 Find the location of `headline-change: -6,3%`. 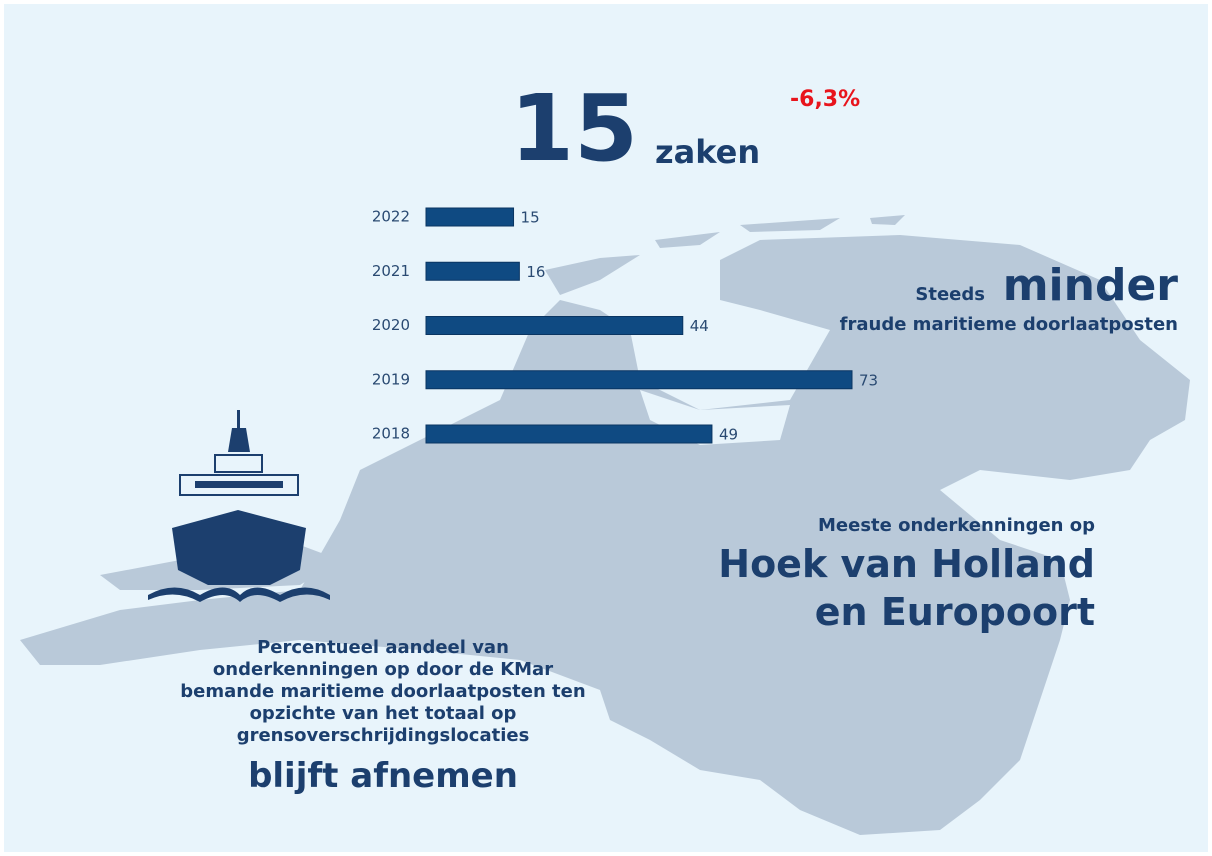

headline-change: -6,3% is located at coordinates (825, 99).